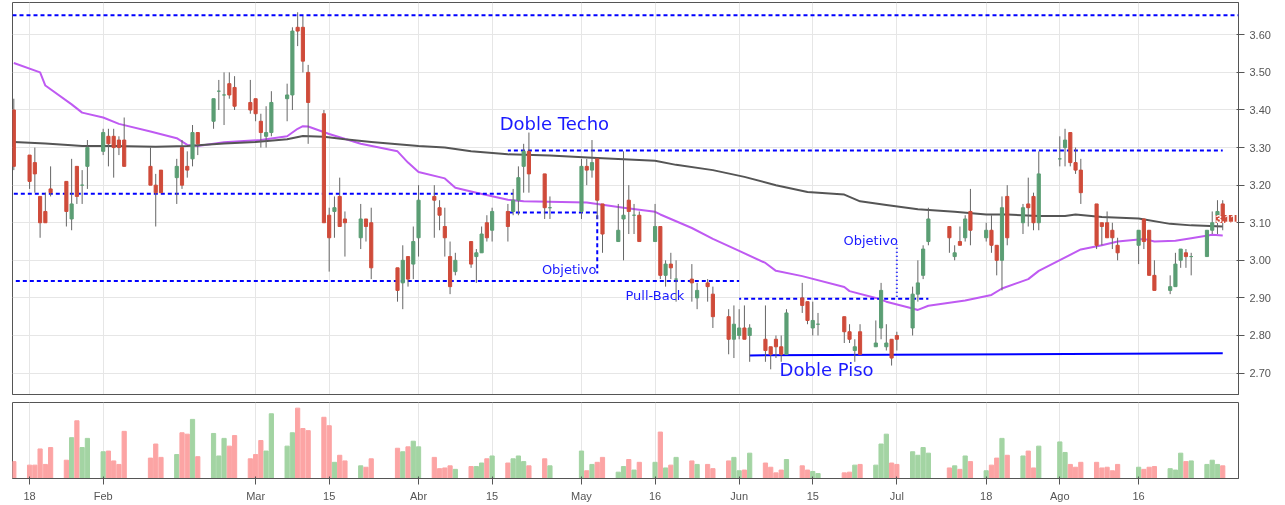 This screenshot has width=1285, height=505. What do you see at coordinates (826, 369) in the screenshot?
I see `annotation: Doble Piso` at bounding box center [826, 369].